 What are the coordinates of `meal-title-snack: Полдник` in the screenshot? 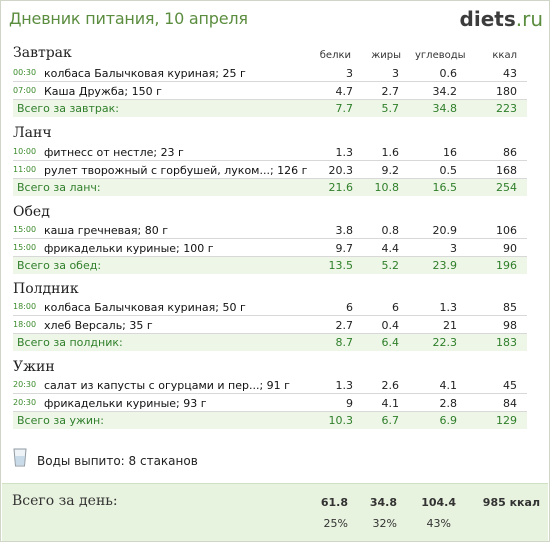 It's located at (46, 289).